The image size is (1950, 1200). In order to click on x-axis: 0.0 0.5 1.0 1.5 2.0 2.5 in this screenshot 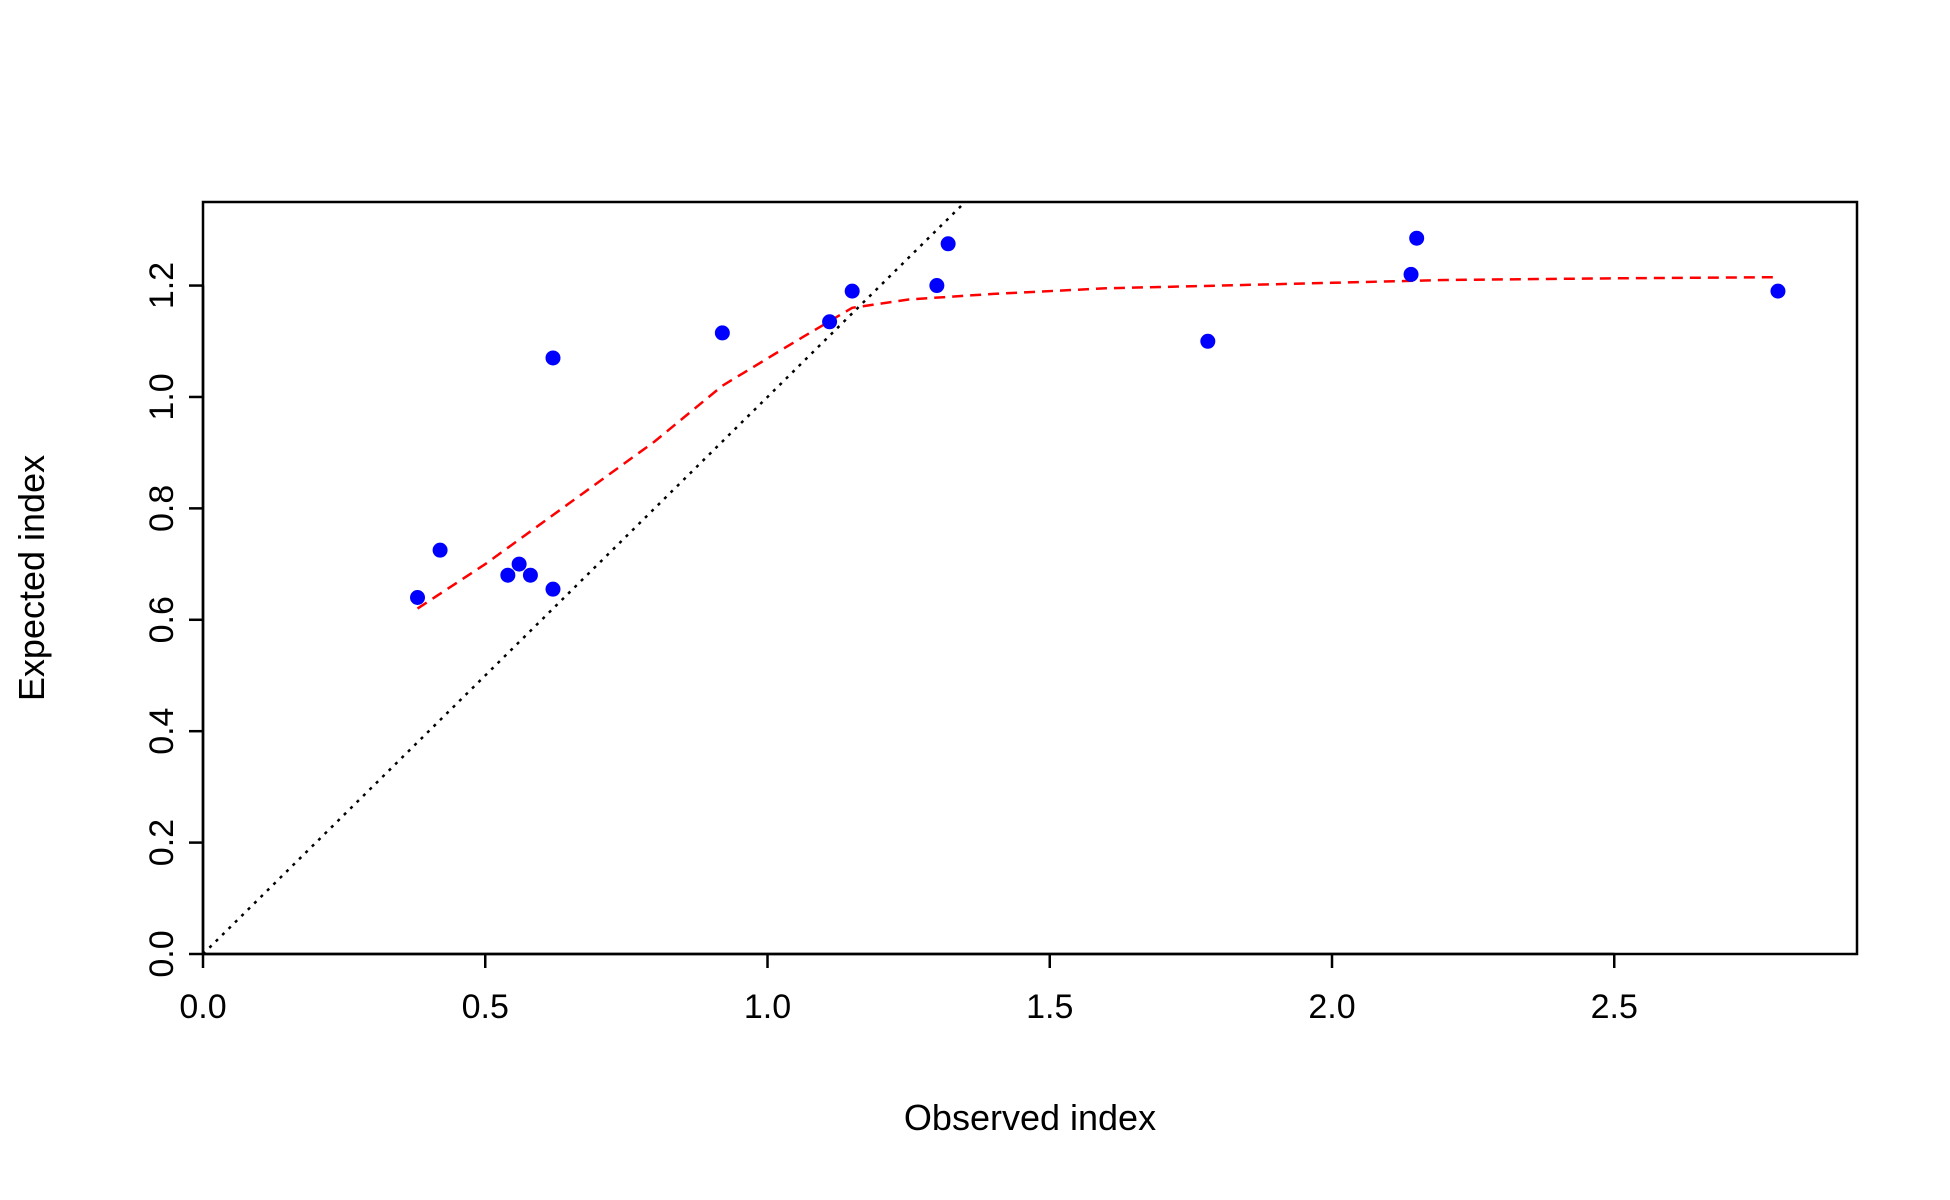, I will do `click(908, 989)`.